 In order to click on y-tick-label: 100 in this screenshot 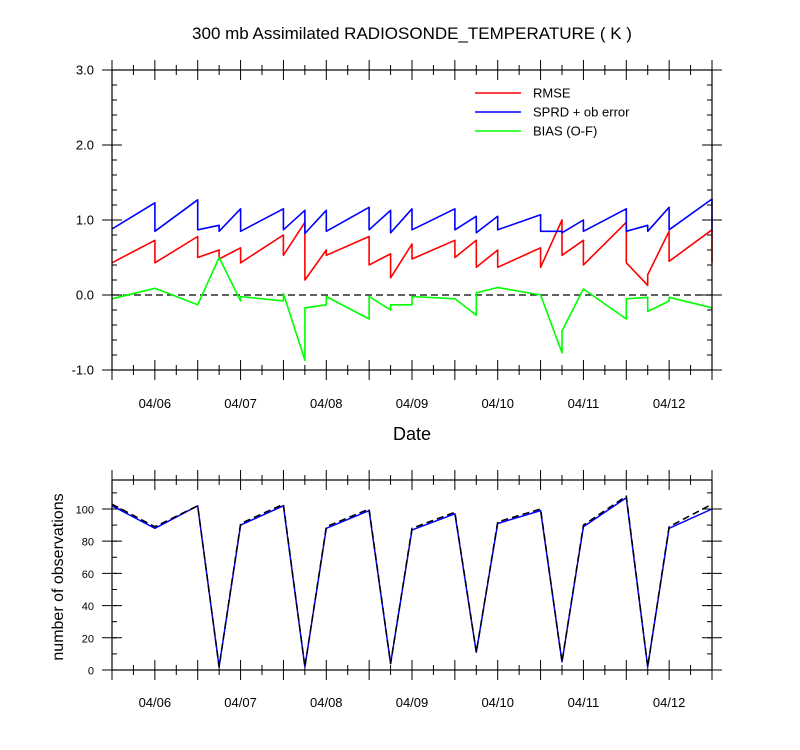, I will do `click(85, 510)`.